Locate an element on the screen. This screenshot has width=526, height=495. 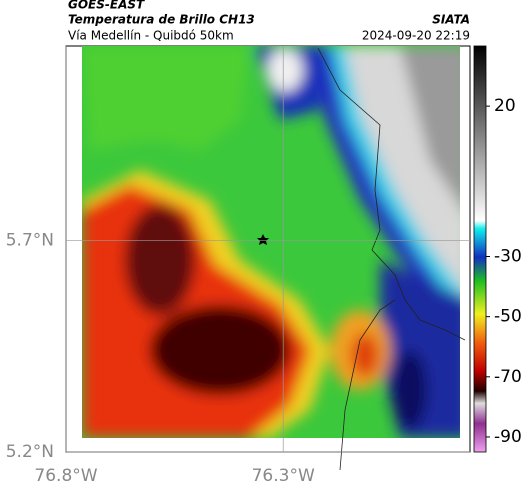
subtitle: Temperatura de Brillo CH13 is located at coordinates (161, 20).